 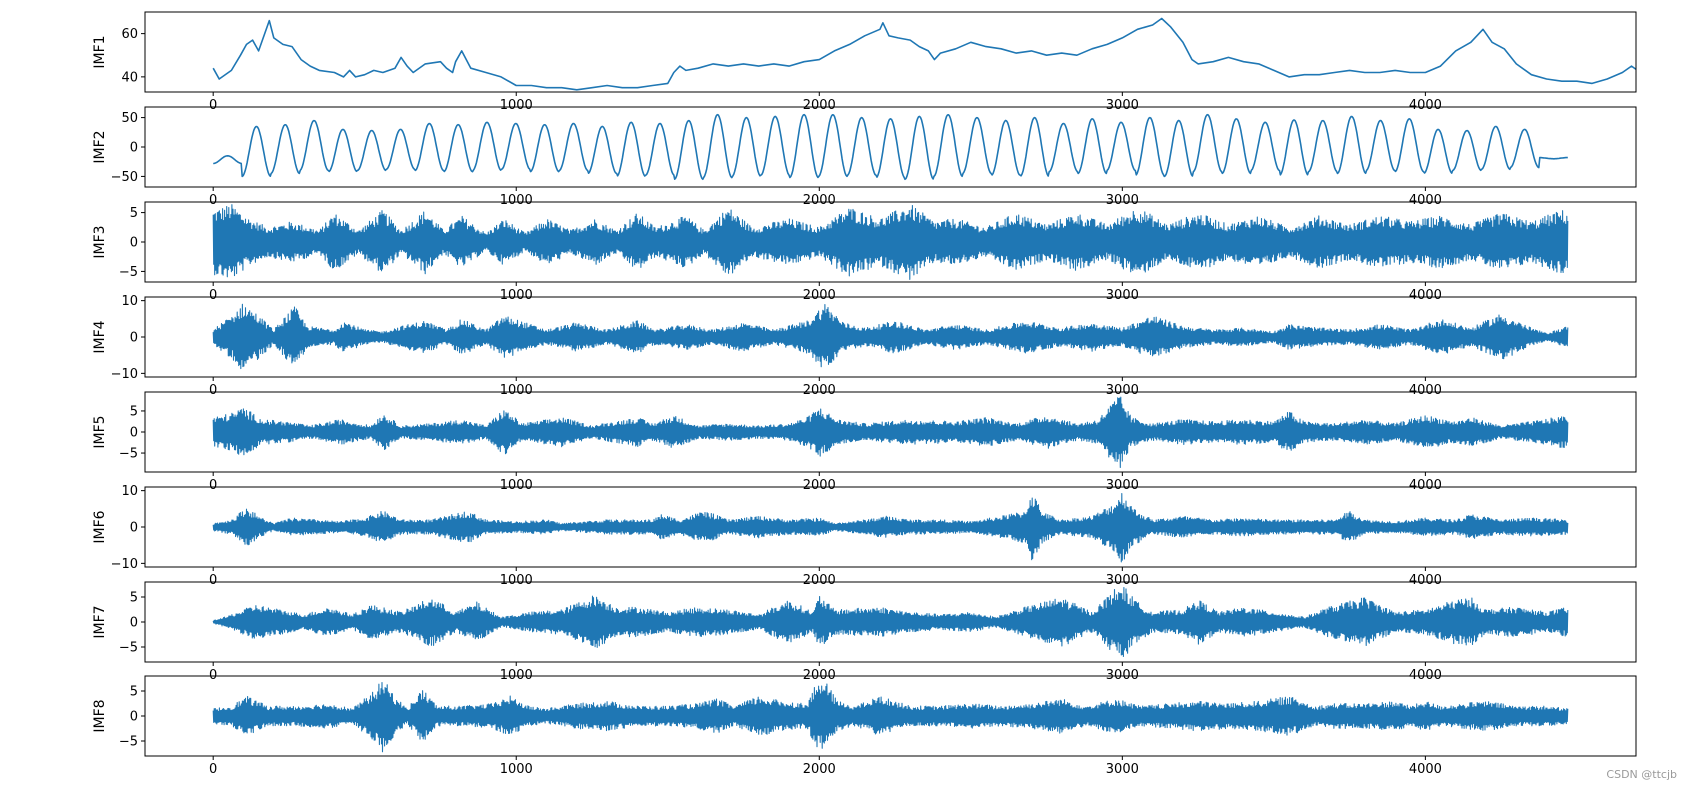 I want to click on series-line-imf2, so click(x=890, y=147).